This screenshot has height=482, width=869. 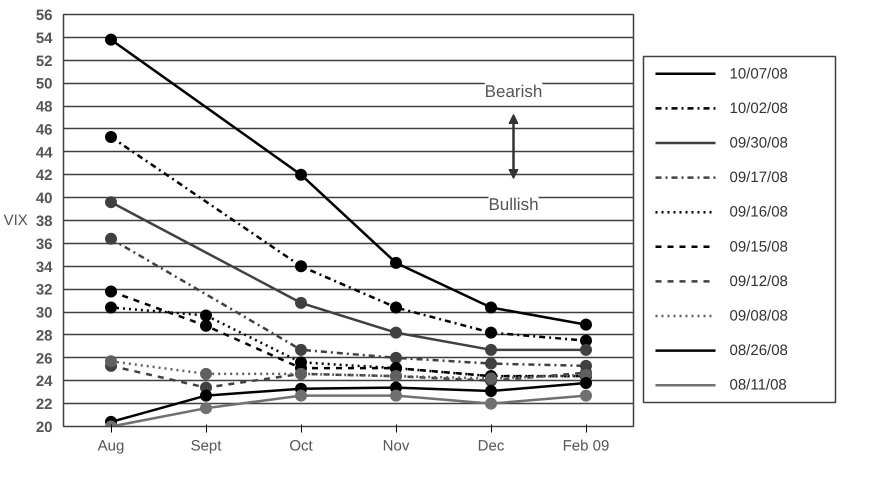 What do you see at coordinates (44, 244) in the screenshot?
I see `y-tick-label: 36` at bounding box center [44, 244].